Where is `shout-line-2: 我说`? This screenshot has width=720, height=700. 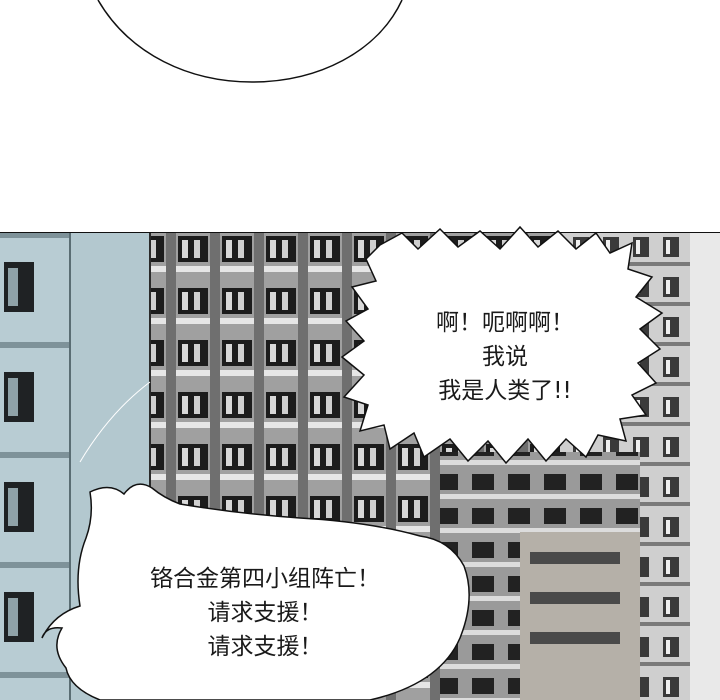
shout-line-2: 我说 is located at coordinates (505, 357).